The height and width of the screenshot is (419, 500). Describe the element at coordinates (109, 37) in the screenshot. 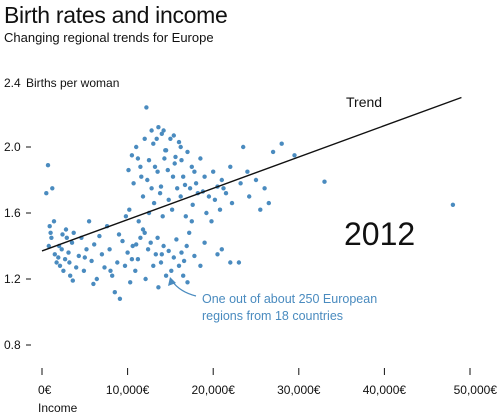

I see `chart-subtitle: Changing regional trends for Europe` at that location.